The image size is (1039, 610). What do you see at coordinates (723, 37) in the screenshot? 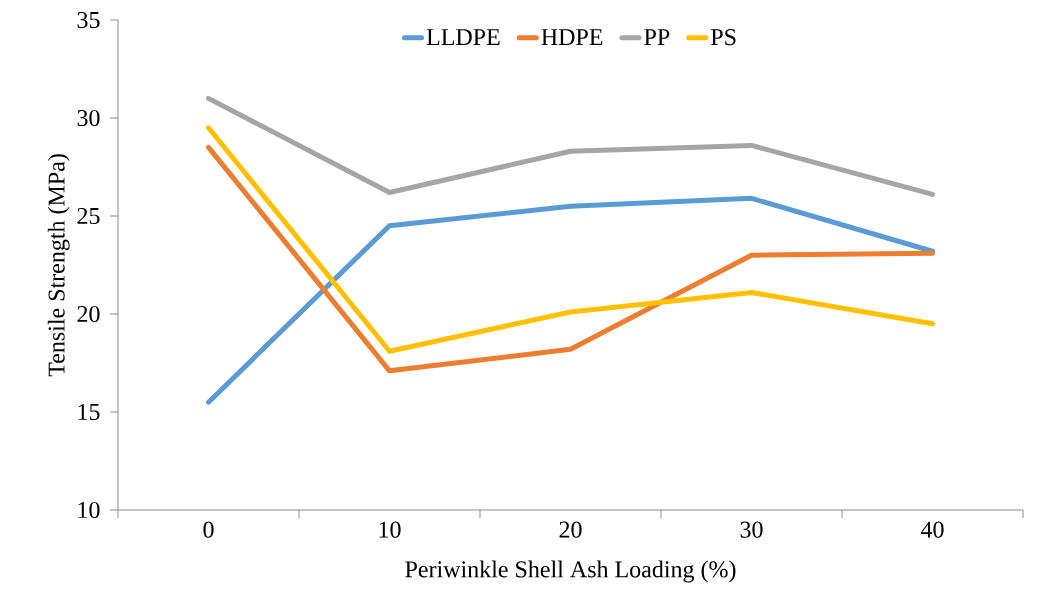
I see `legend-label: PS` at bounding box center [723, 37].